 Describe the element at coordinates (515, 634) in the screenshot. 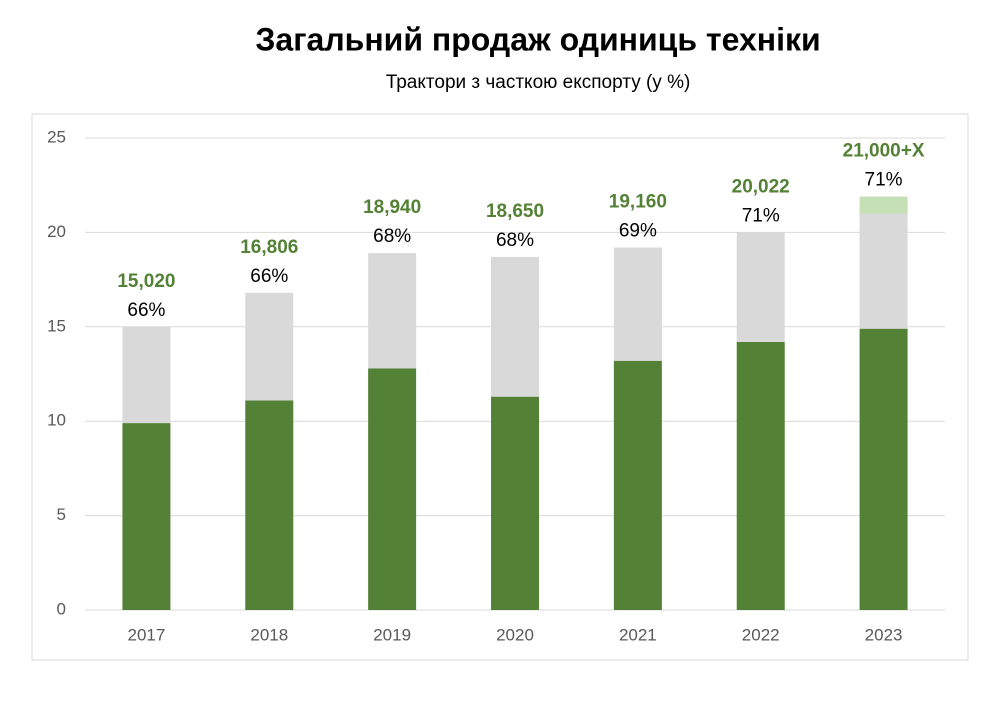

I see `x-tick-label: 2020` at that location.